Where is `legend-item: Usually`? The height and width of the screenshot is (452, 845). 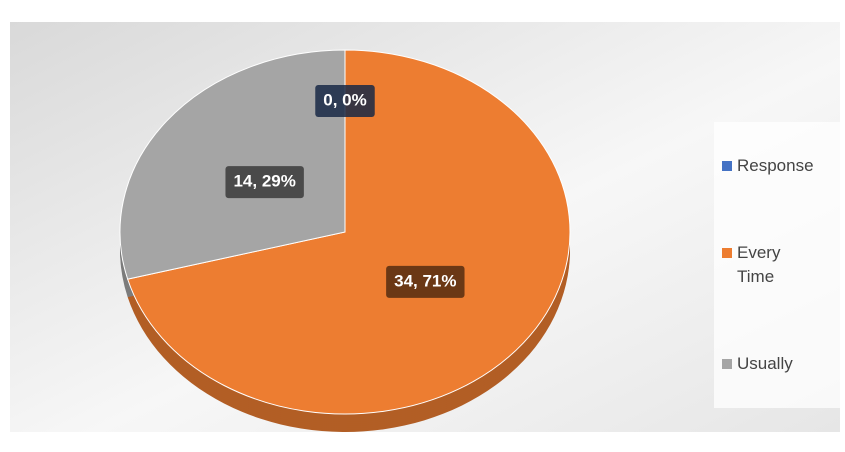 legend-item: Usually is located at coordinates (781, 364).